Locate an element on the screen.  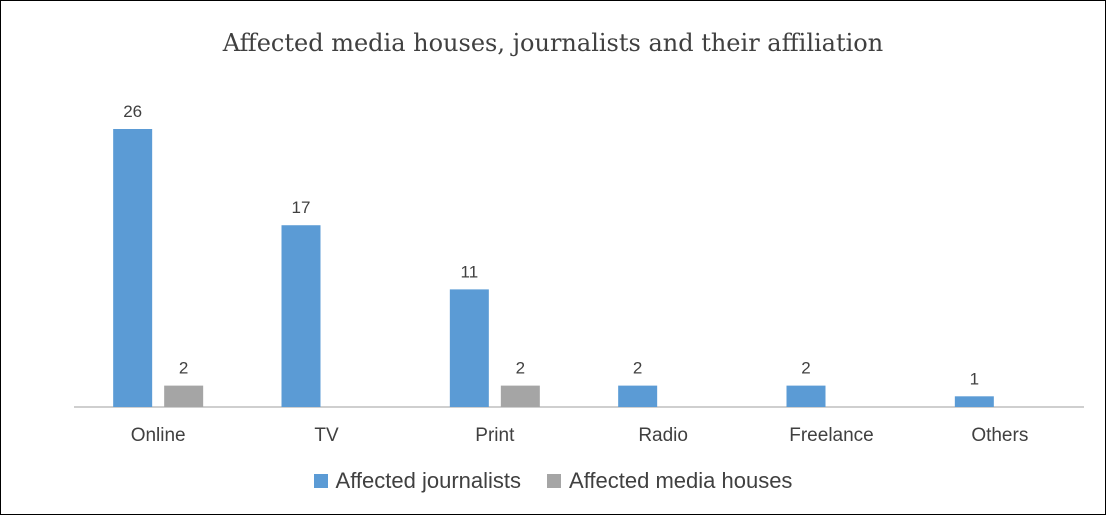
legend-label-affected-media-houses: Affected media houses is located at coordinates (681, 480).